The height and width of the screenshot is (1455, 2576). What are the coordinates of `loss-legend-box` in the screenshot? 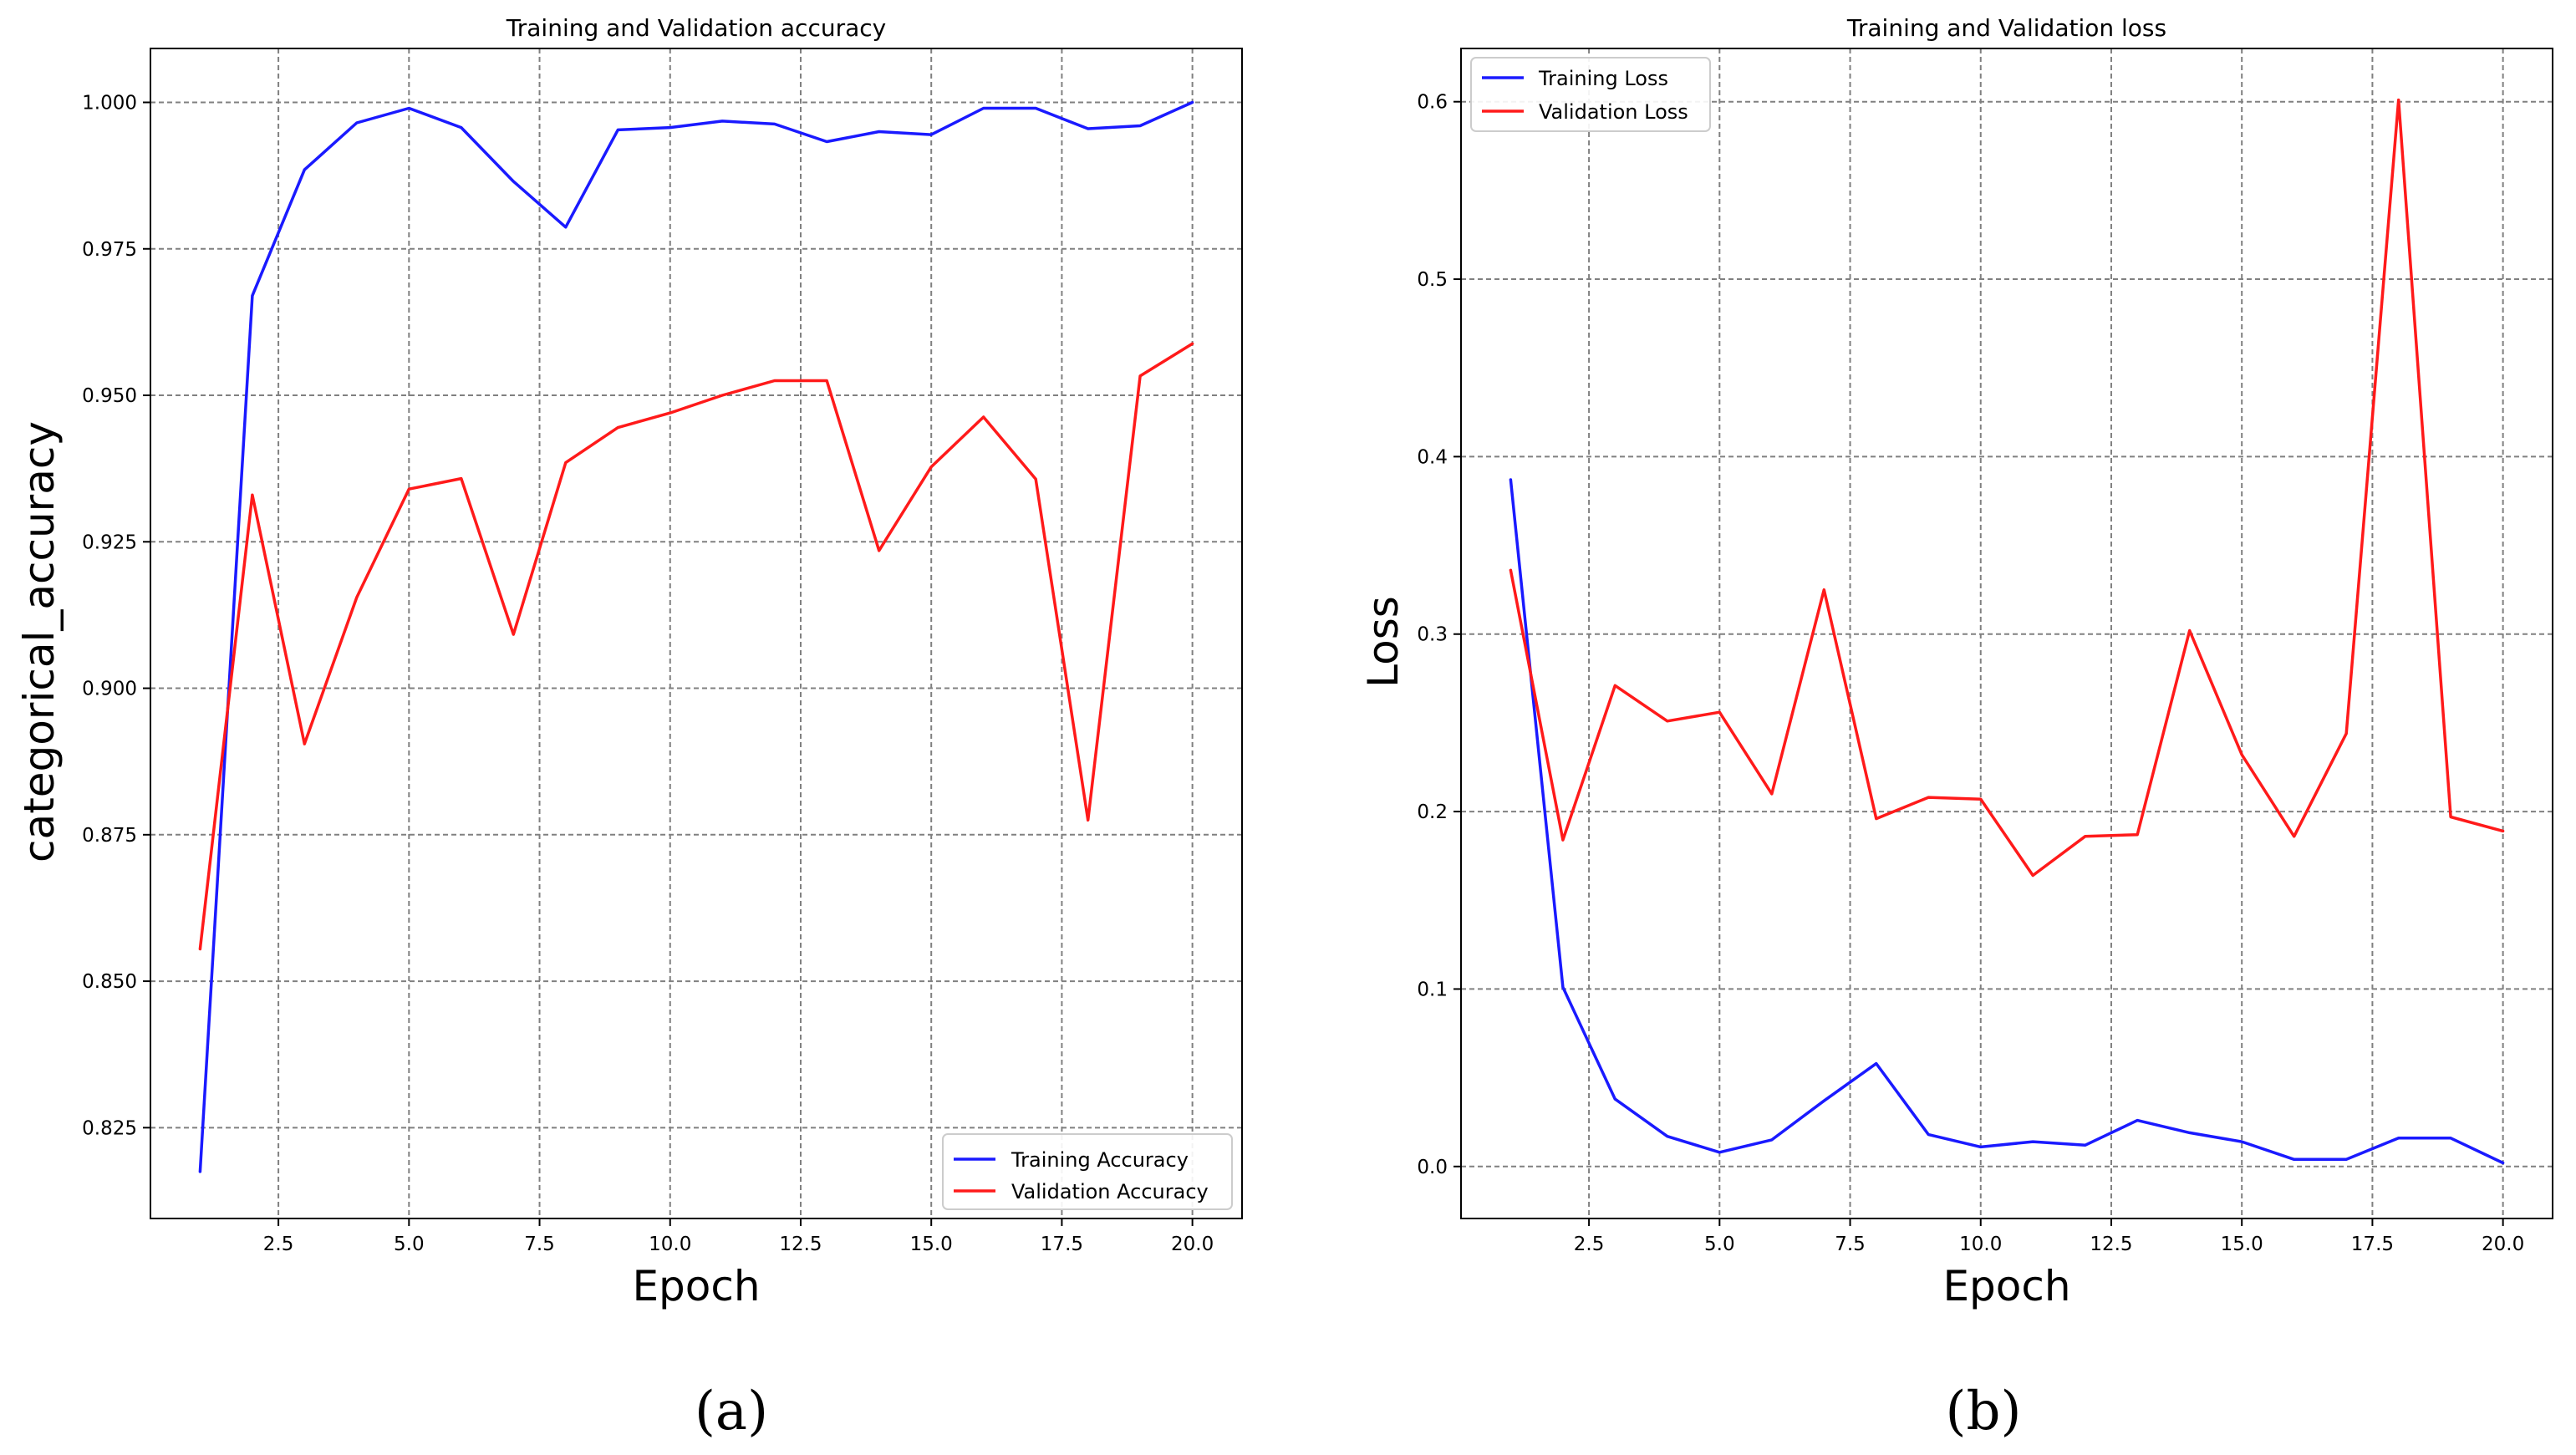 It's located at (1590, 94).